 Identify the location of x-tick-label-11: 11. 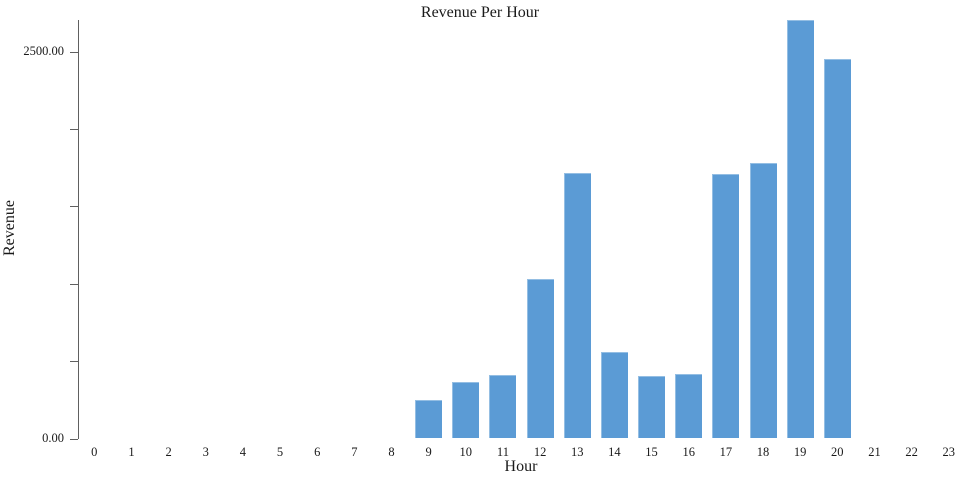
(502, 452).